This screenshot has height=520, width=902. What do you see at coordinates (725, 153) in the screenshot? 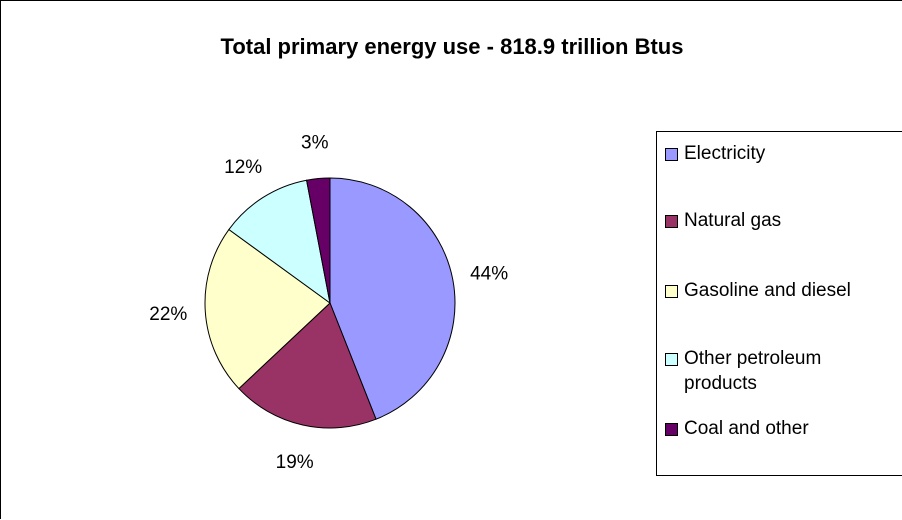
I see `legend-label: Electricity` at bounding box center [725, 153].